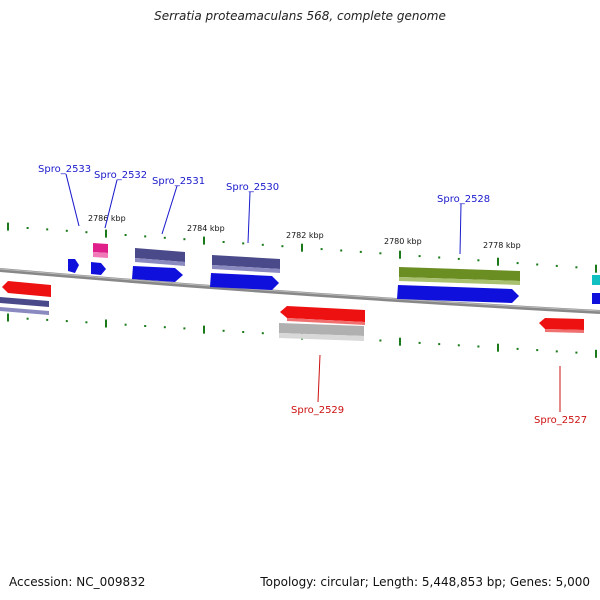 This screenshot has width=600, height=600. I want to click on gene-label-spro-2527: Spro_2527, so click(560, 420).